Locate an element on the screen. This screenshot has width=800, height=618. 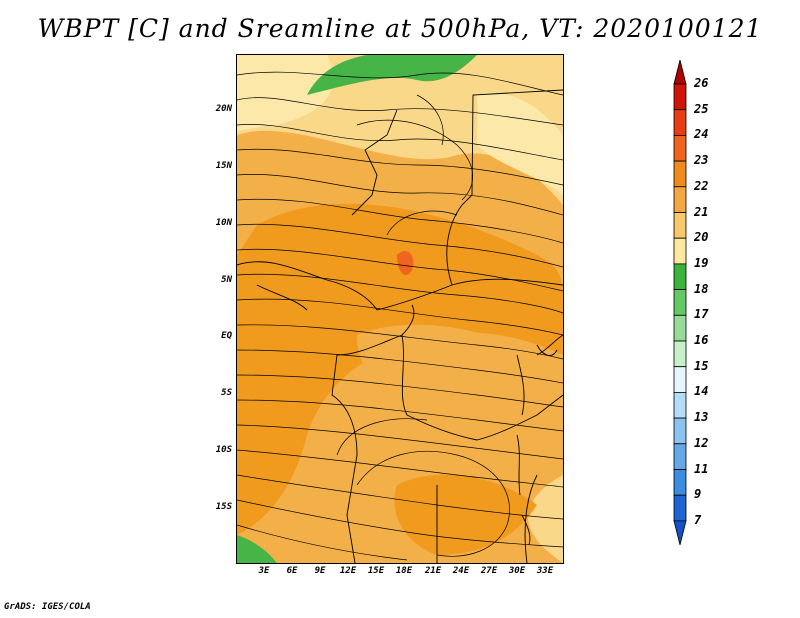
lat-label-eq: EQ is located at coordinates (226, 336).